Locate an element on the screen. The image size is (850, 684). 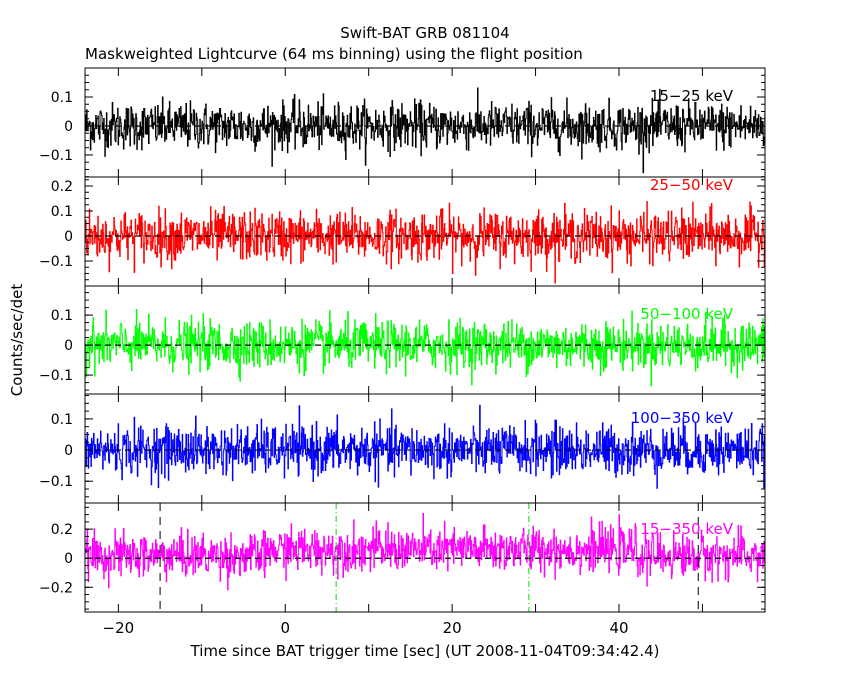
x-tick-label: 20 is located at coordinates (452, 628).